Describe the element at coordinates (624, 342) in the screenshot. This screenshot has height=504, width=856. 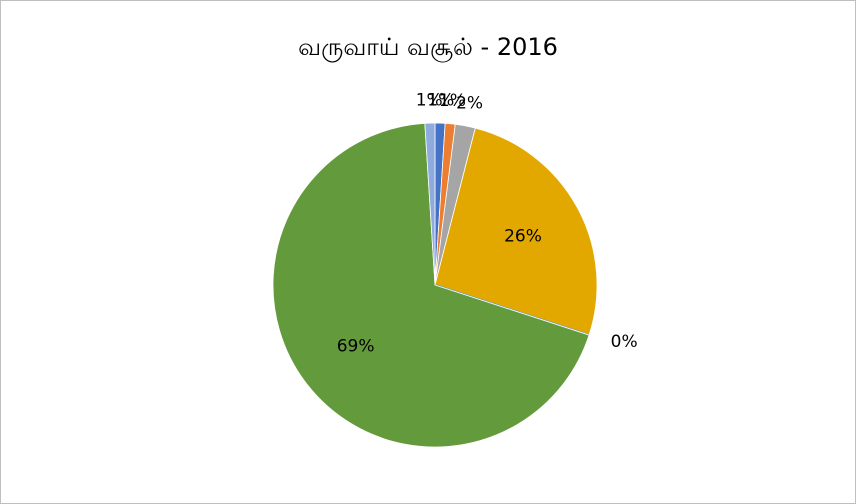
I see `data-label: 0%` at that location.